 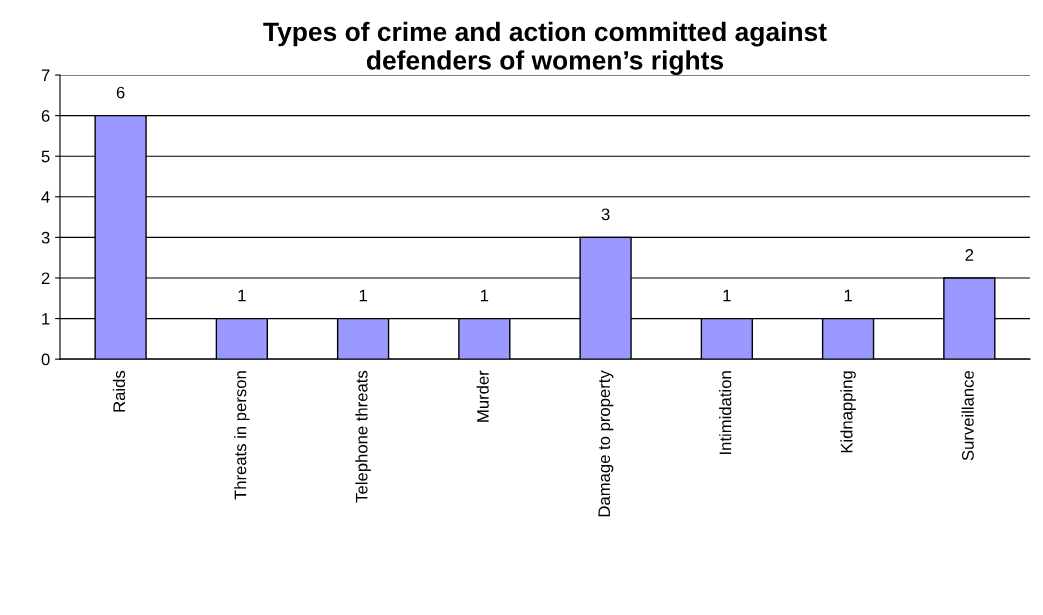 What do you see at coordinates (45, 359) in the screenshot?
I see `y-tick-label: 0` at bounding box center [45, 359].